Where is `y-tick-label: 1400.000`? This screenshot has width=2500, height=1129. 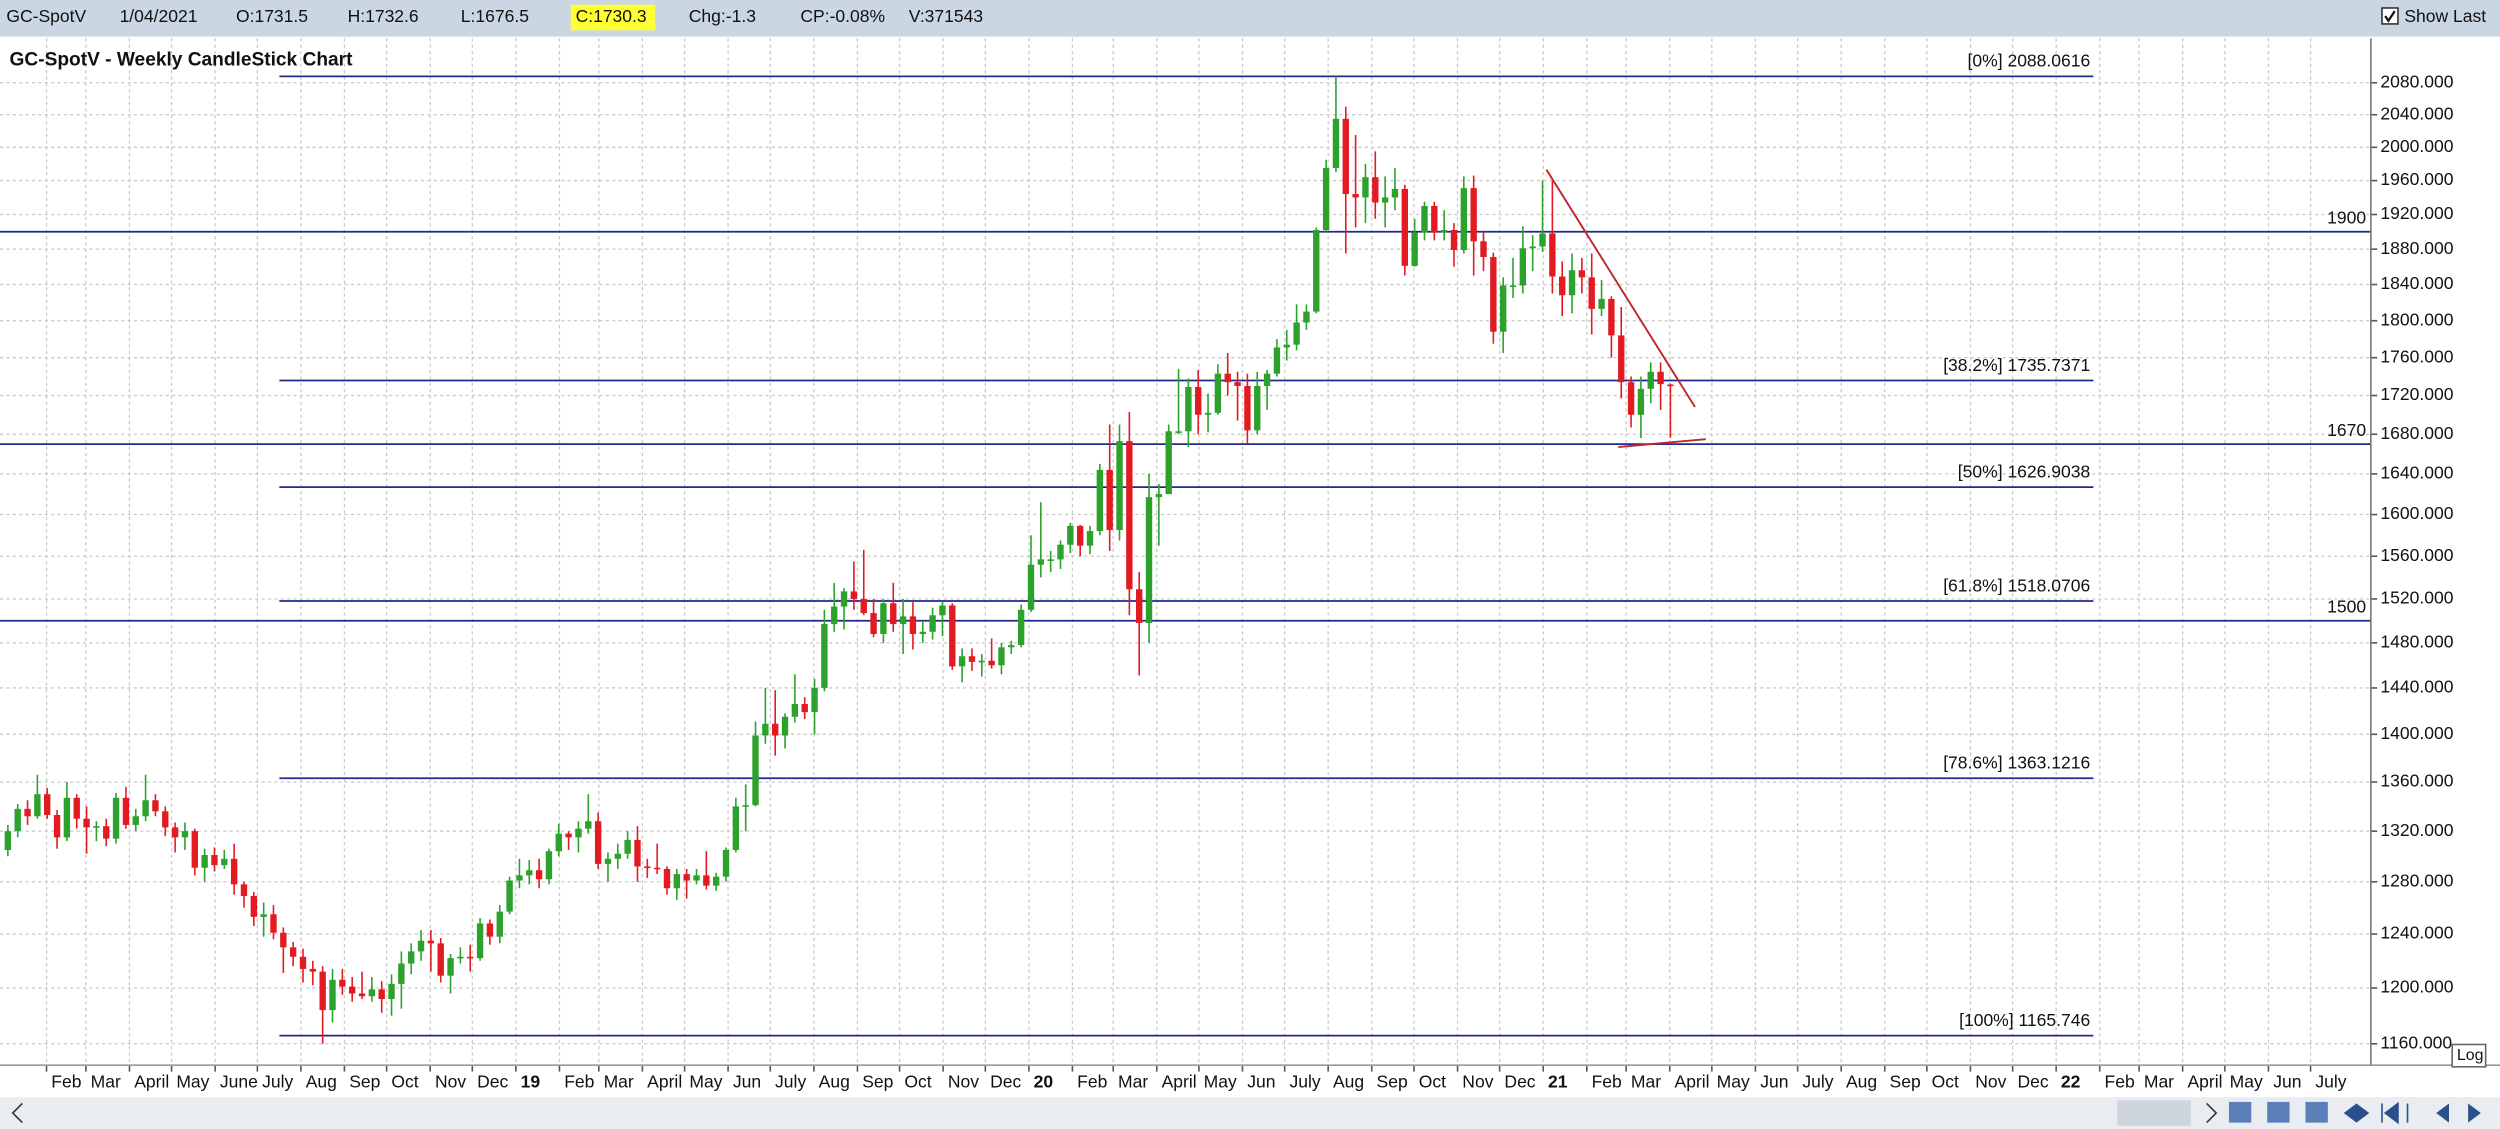
y-tick-label: 1400.000 is located at coordinates (2416, 733).